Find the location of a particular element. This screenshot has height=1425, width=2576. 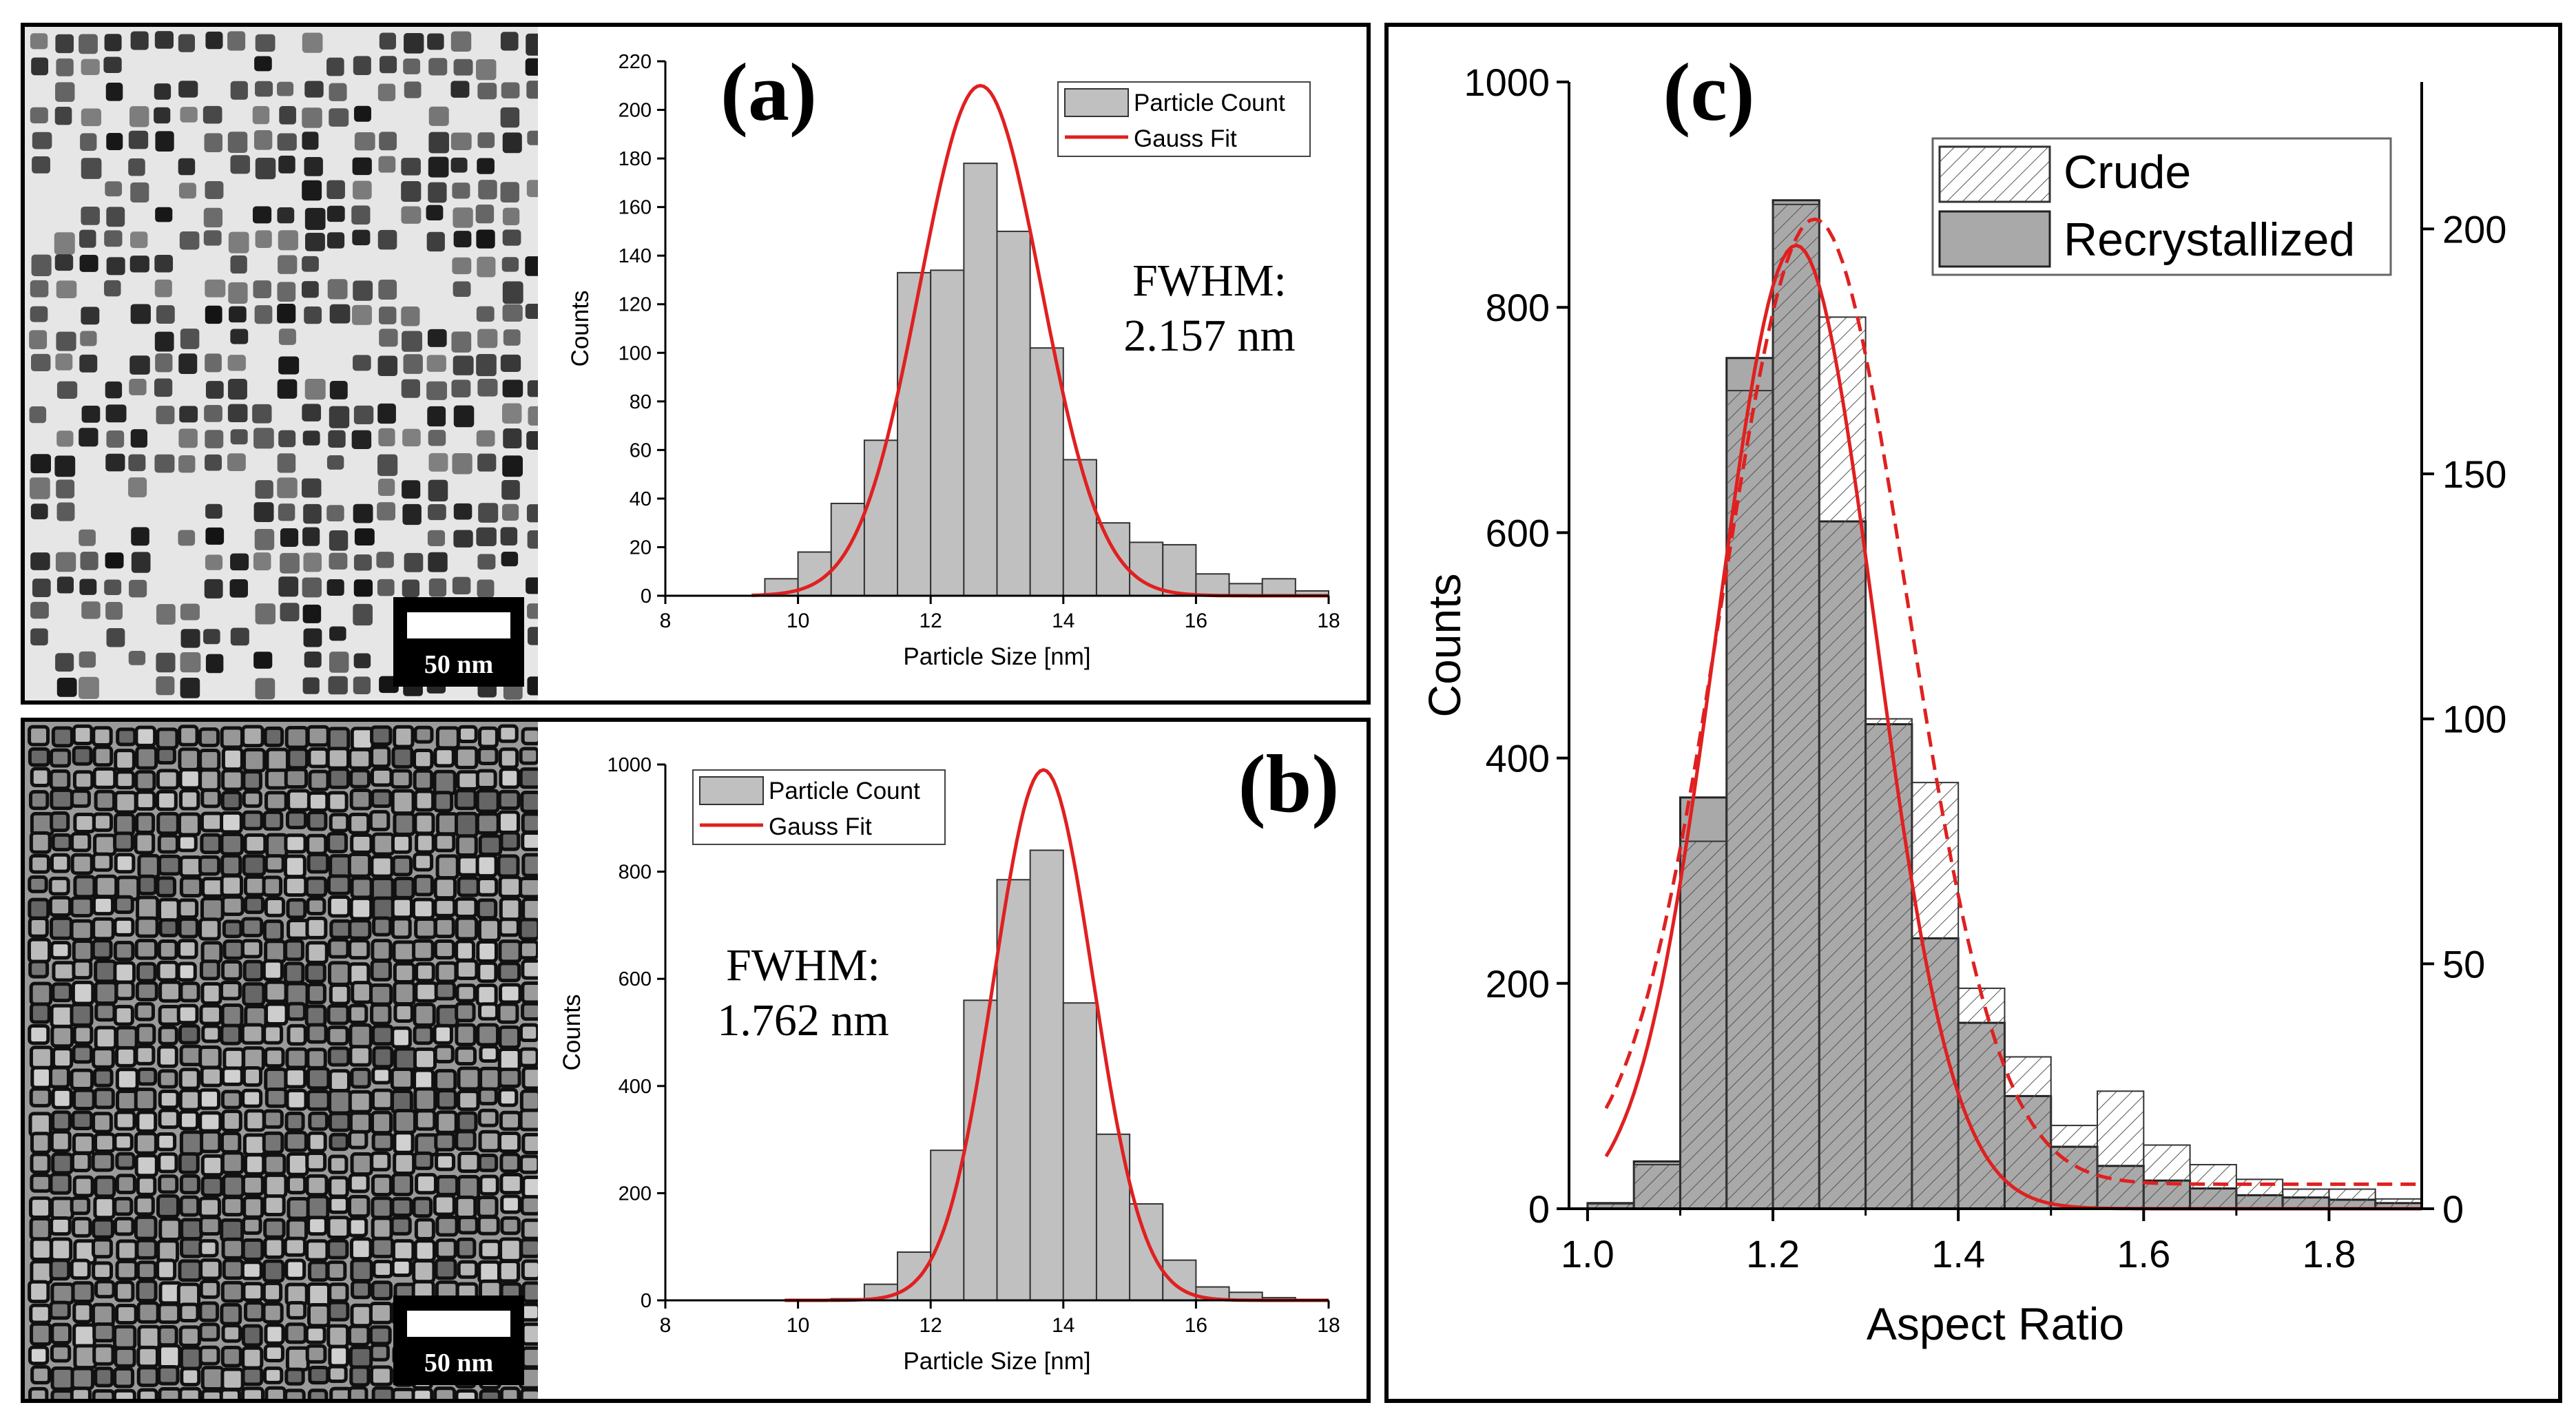

y-tick-label: 120 is located at coordinates (635, 305).